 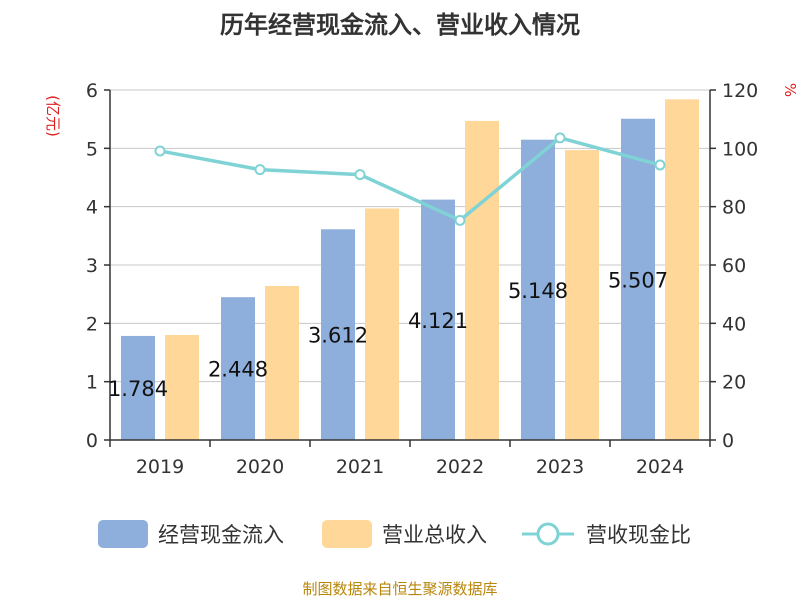 I want to click on right-axis-tick-label: 120, so click(x=740, y=91).